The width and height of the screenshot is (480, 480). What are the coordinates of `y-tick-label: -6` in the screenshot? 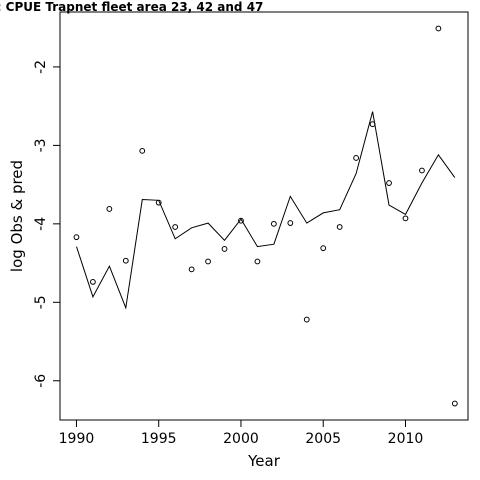 It's located at (41, 381).